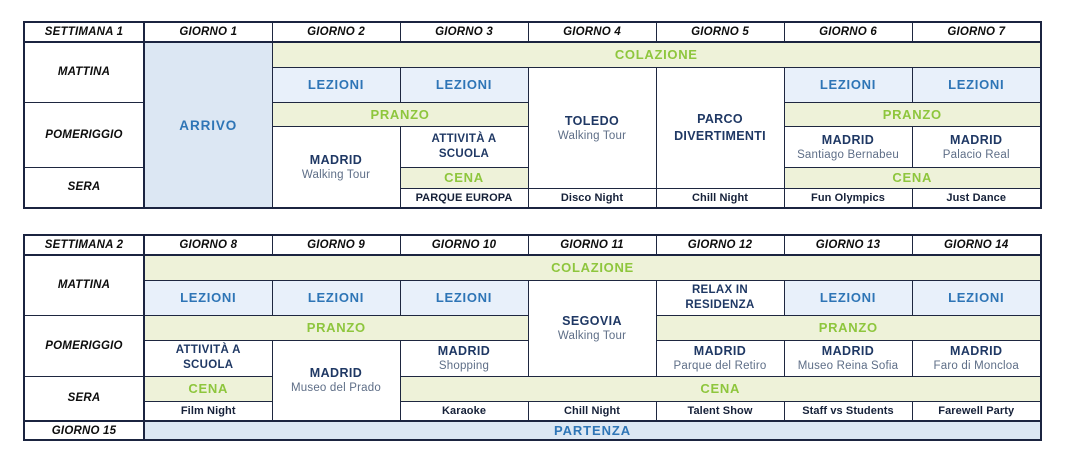  What do you see at coordinates (848, 297) in the screenshot?
I see `cell-lezioni-giorno-13: LEZIONI` at bounding box center [848, 297].